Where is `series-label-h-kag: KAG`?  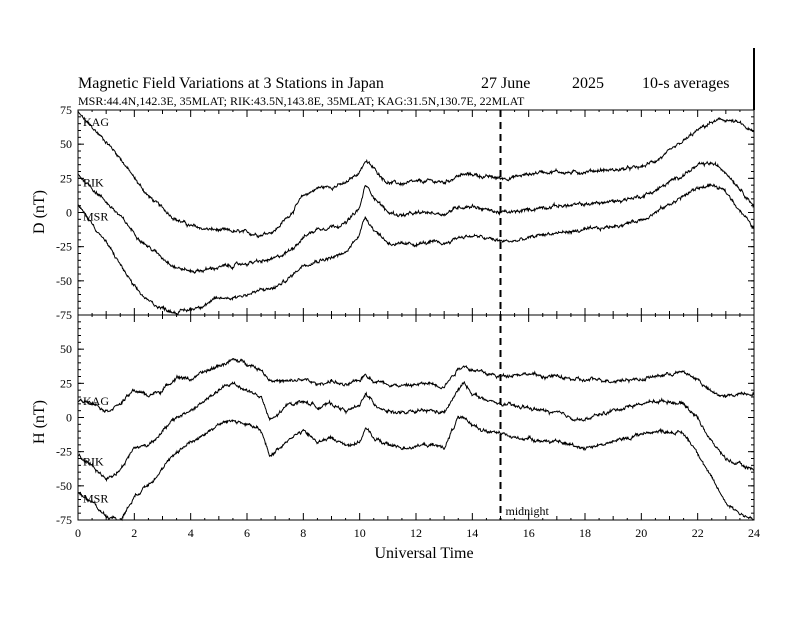 series-label-h-kag: KAG is located at coordinates (96, 401).